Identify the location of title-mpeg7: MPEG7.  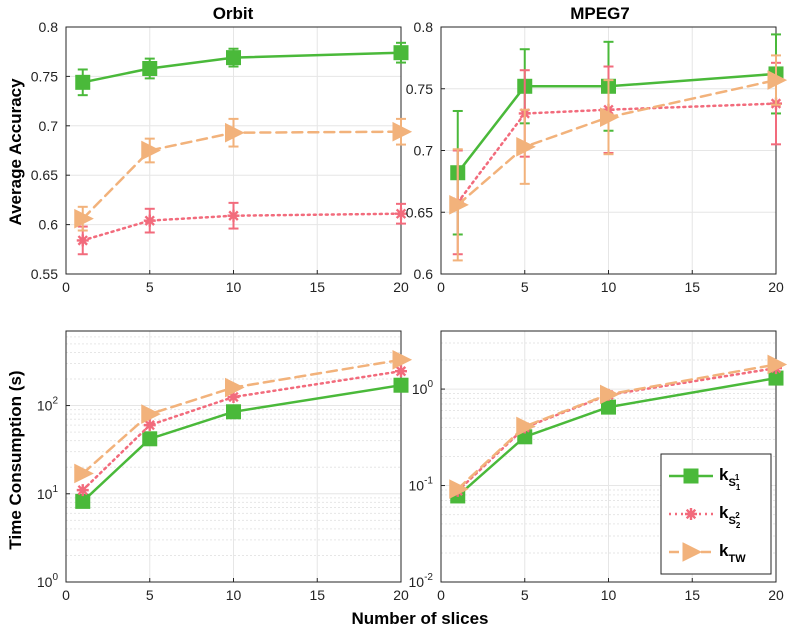
(600, 13).